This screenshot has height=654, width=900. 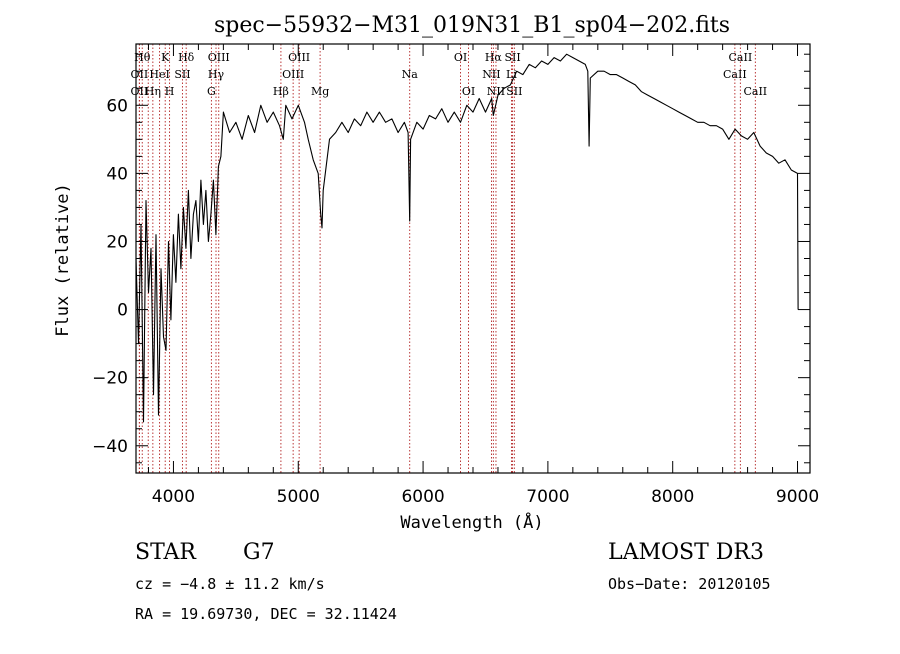 What do you see at coordinates (472, 25) in the screenshot?
I see `chart-title: spec−55932−M31_019N31_B1_sp04−202.fits` at bounding box center [472, 25].